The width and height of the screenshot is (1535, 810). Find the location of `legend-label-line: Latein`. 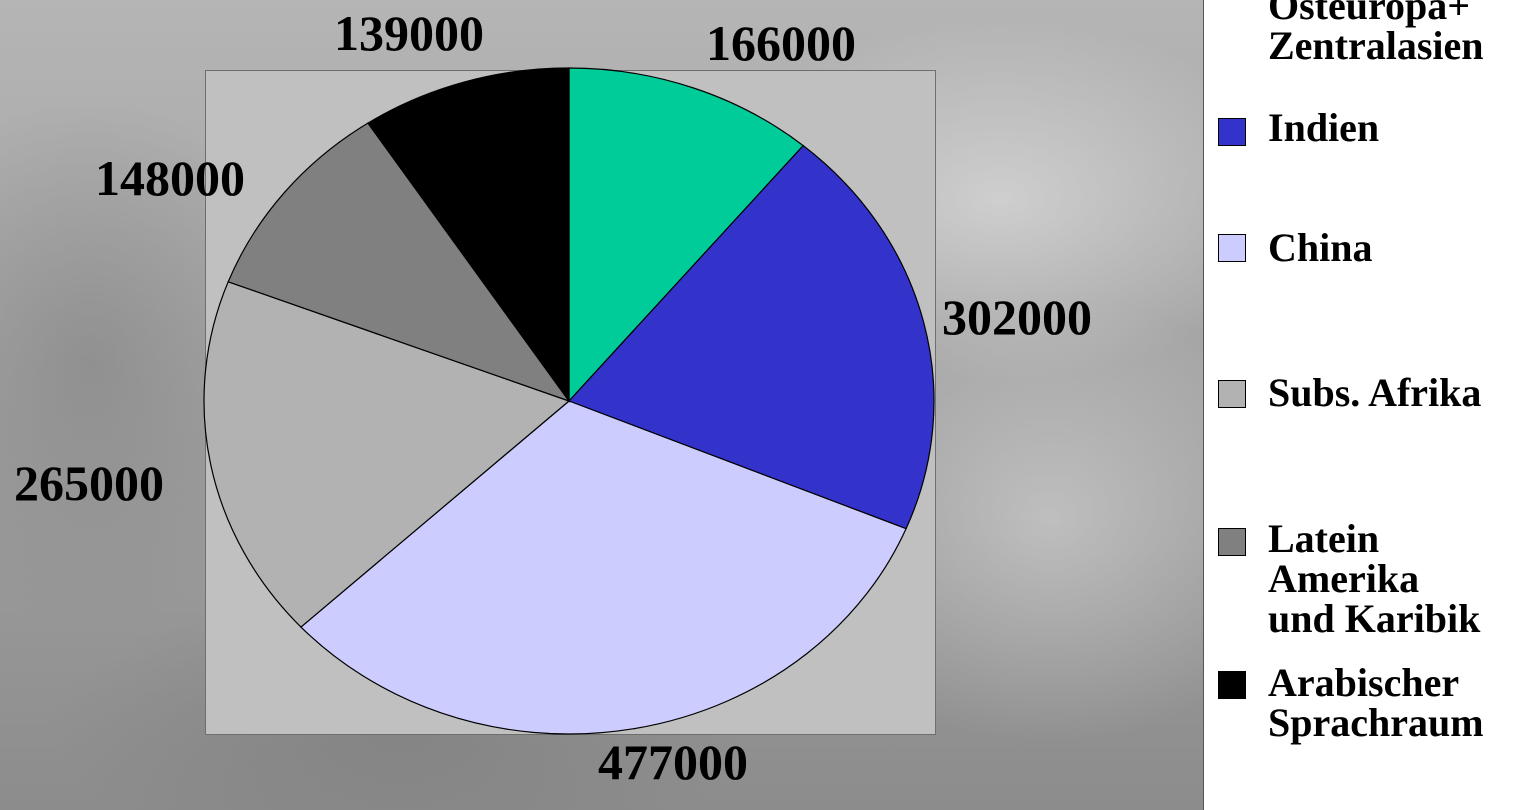

legend-label-line: Latein is located at coordinates (1324, 538).